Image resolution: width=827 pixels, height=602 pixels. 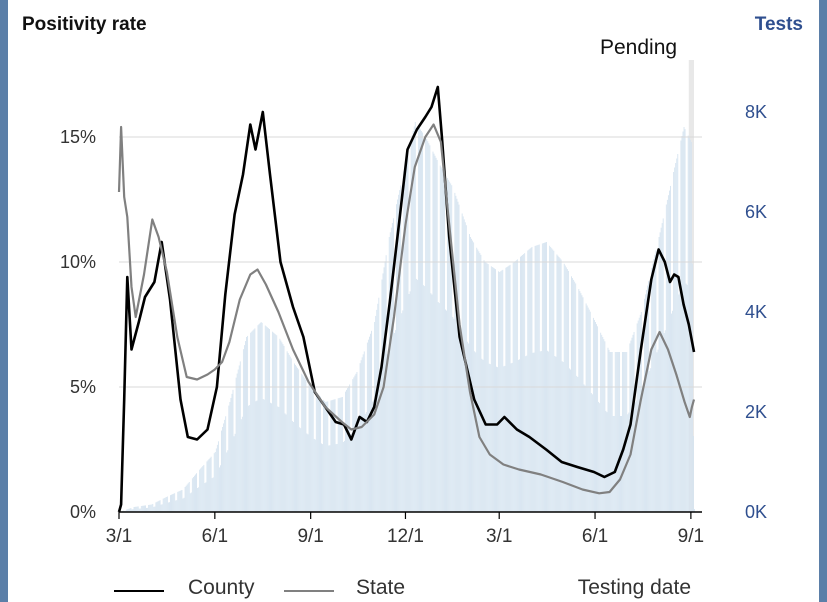 What do you see at coordinates (691, 536) in the screenshot?
I see `x-tick-label: 9/1` at bounding box center [691, 536].